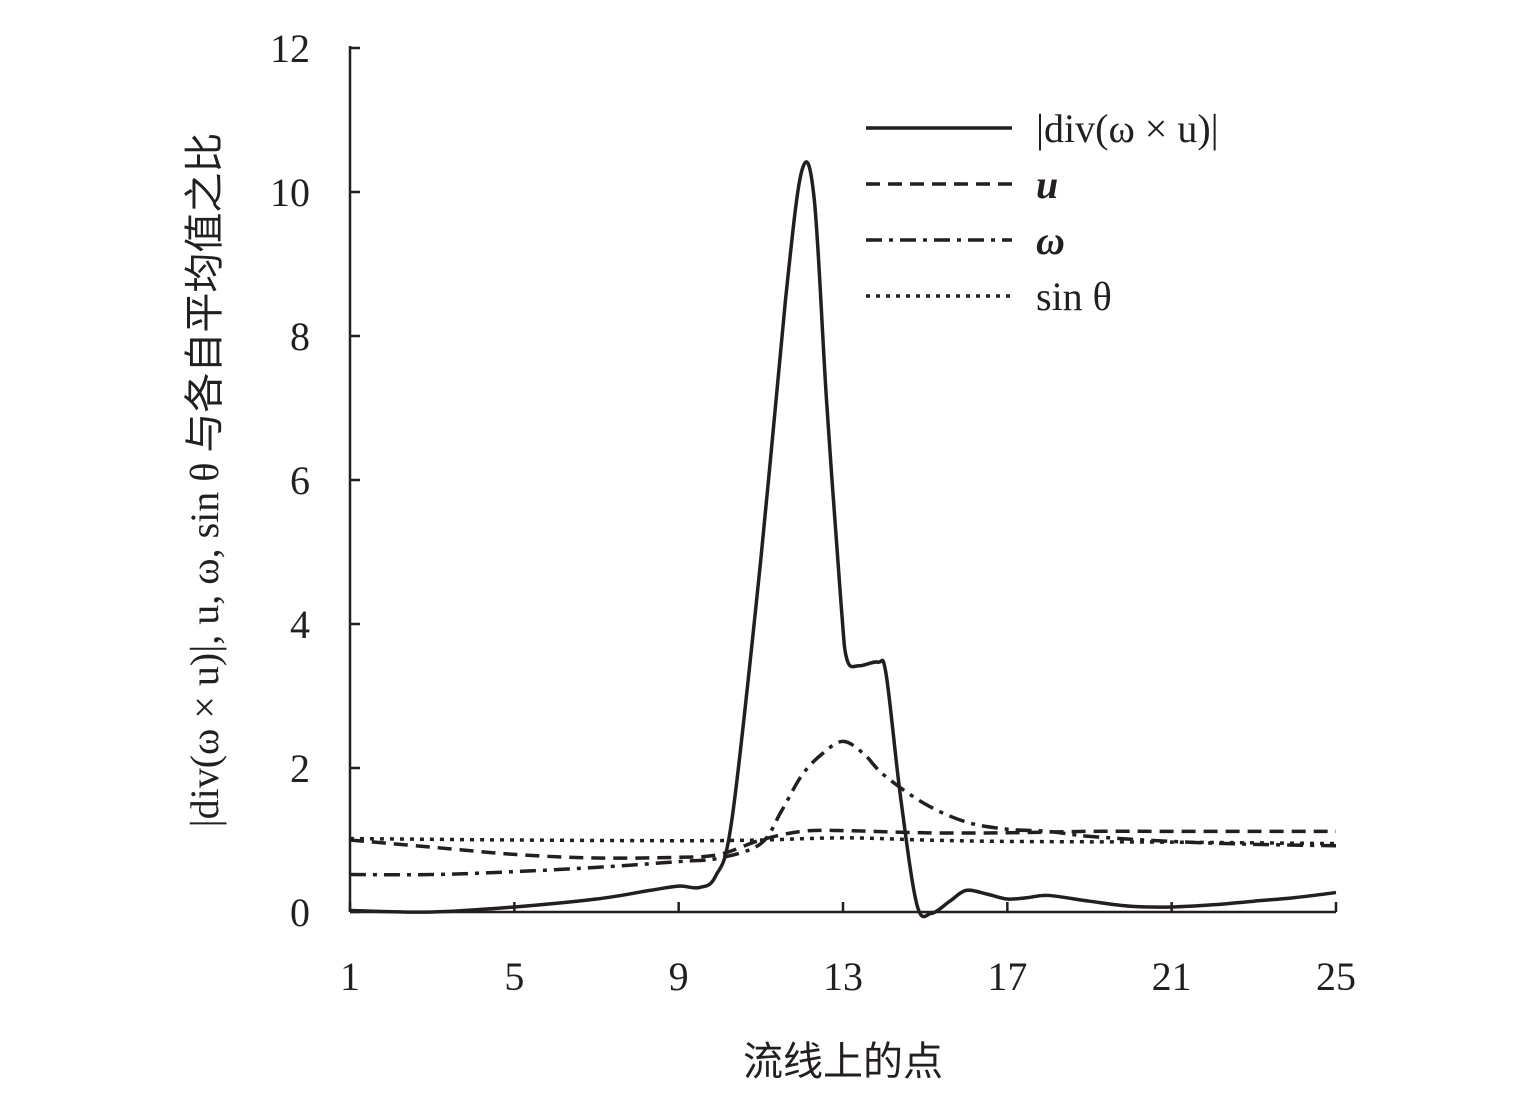 This screenshot has width=1535, height=1094. I want to click on y-axis-title: |div(ω × u)|, u, ω, sin θ 与各自平均值之比, so click(204, 480).